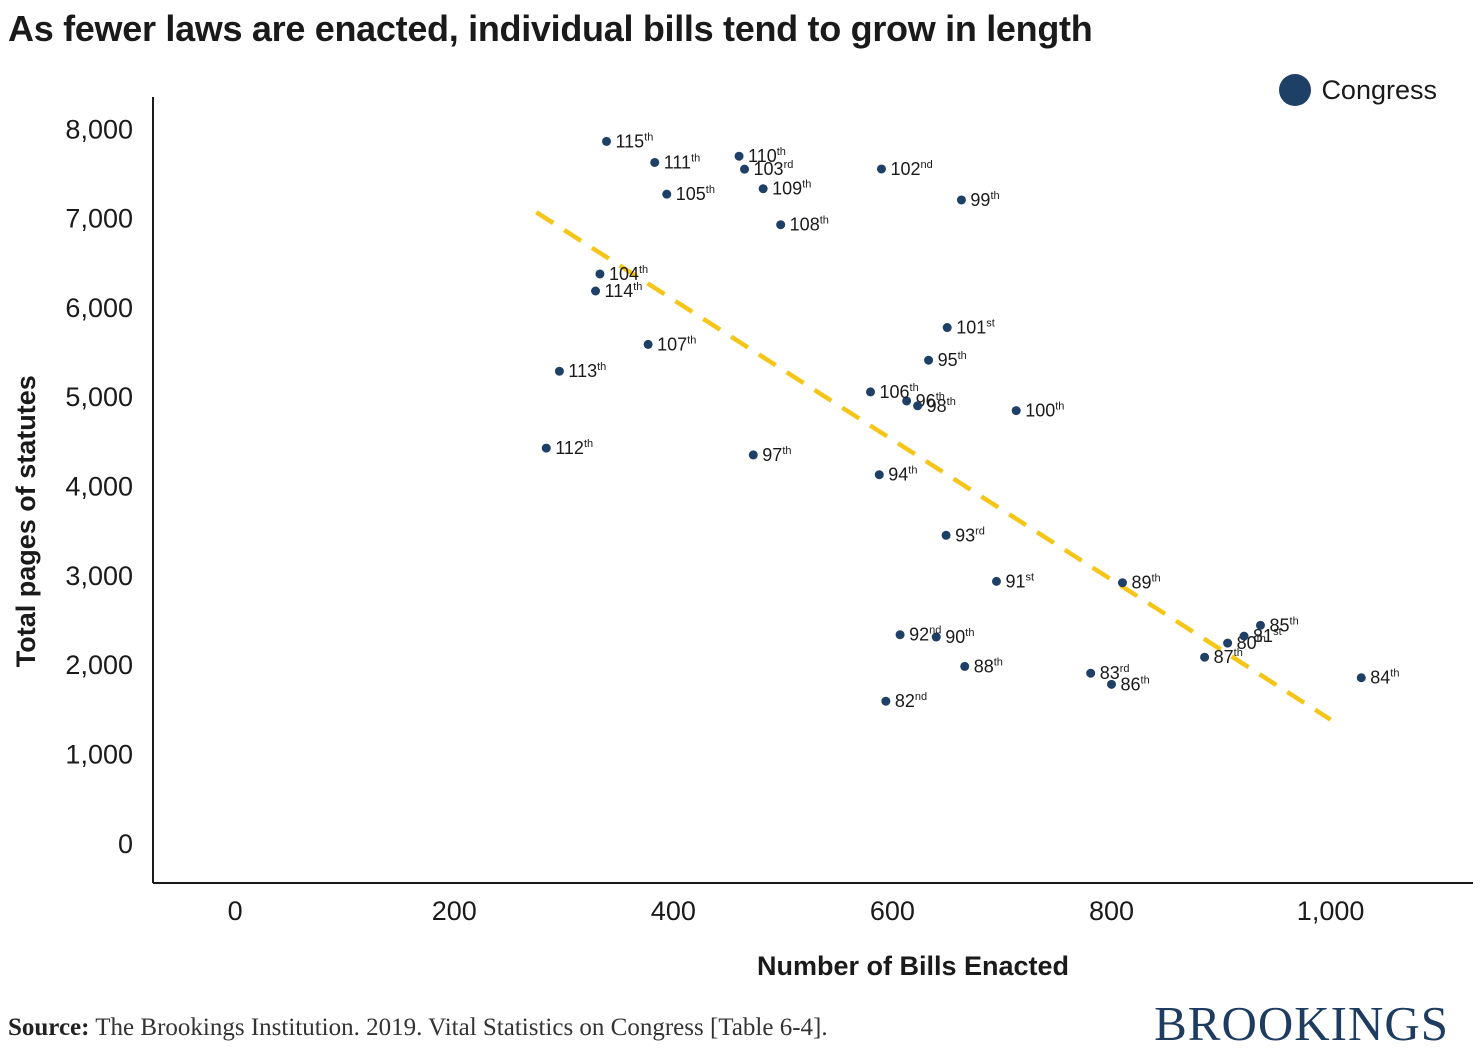  Describe the element at coordinates (673, 911) in the screenshot. I see `x-tick-label: 400` at that location.